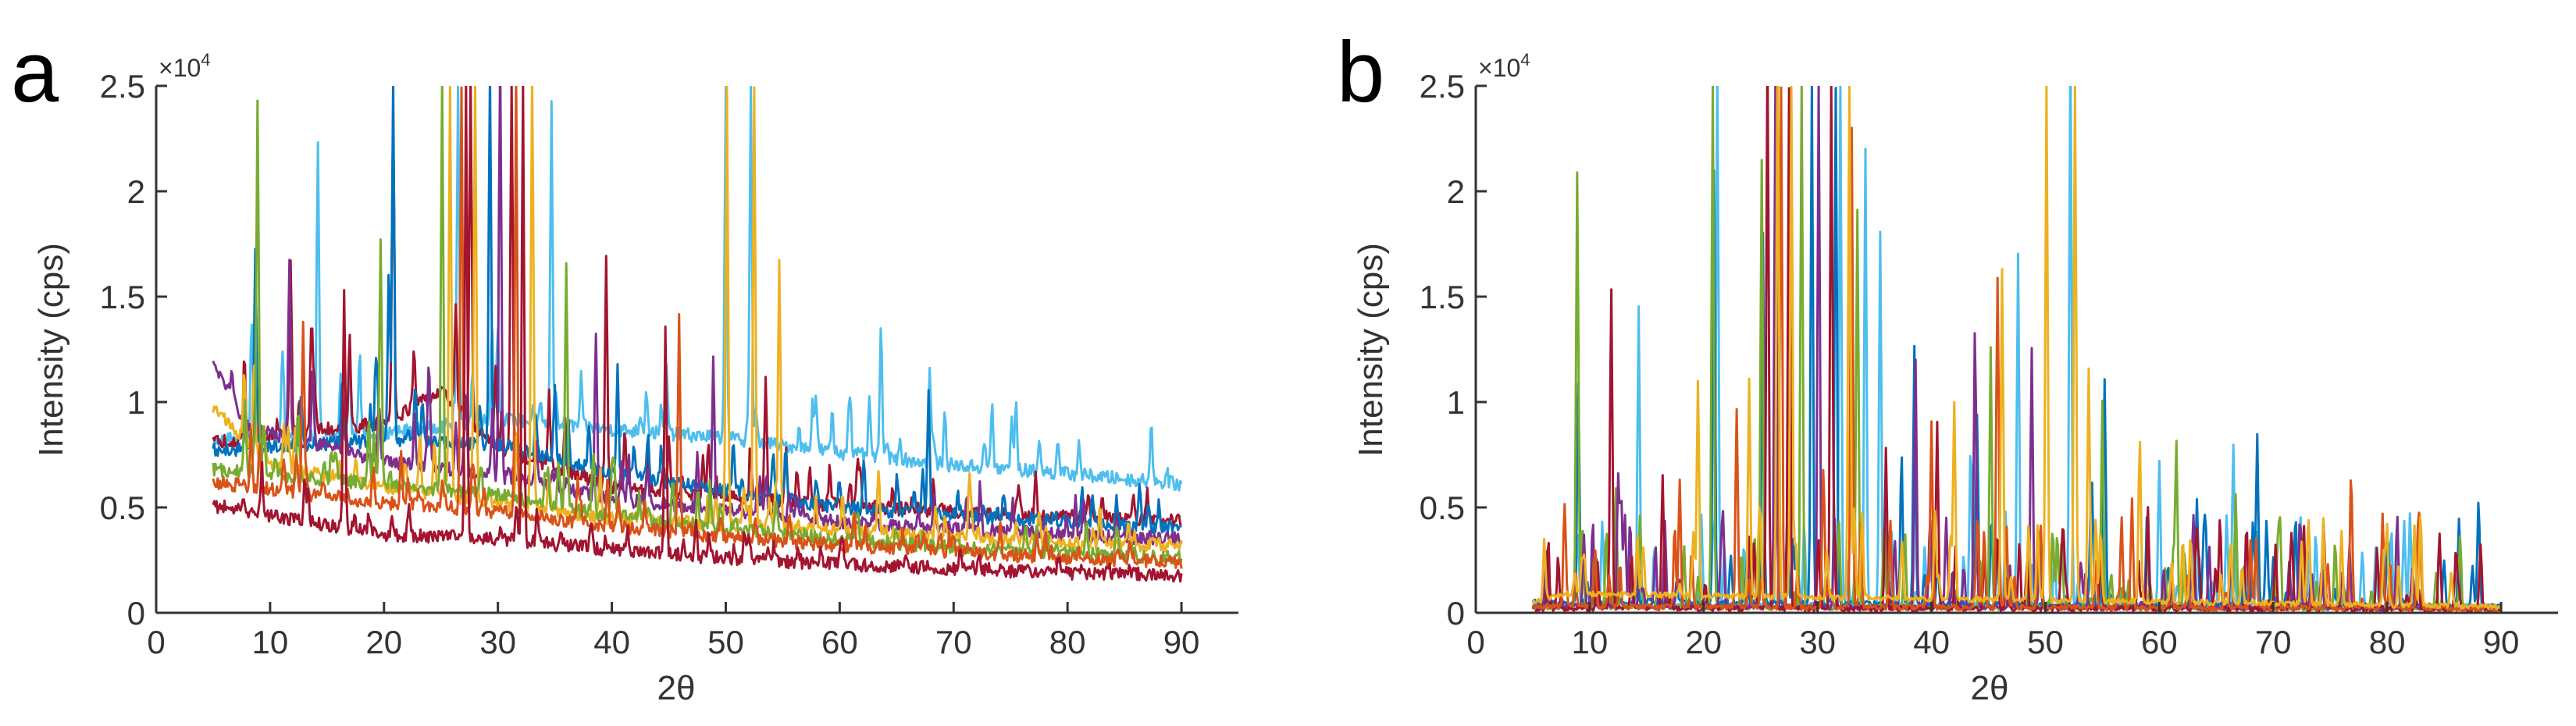  I want to click on panel-label-b: b, so click(1360, 72).